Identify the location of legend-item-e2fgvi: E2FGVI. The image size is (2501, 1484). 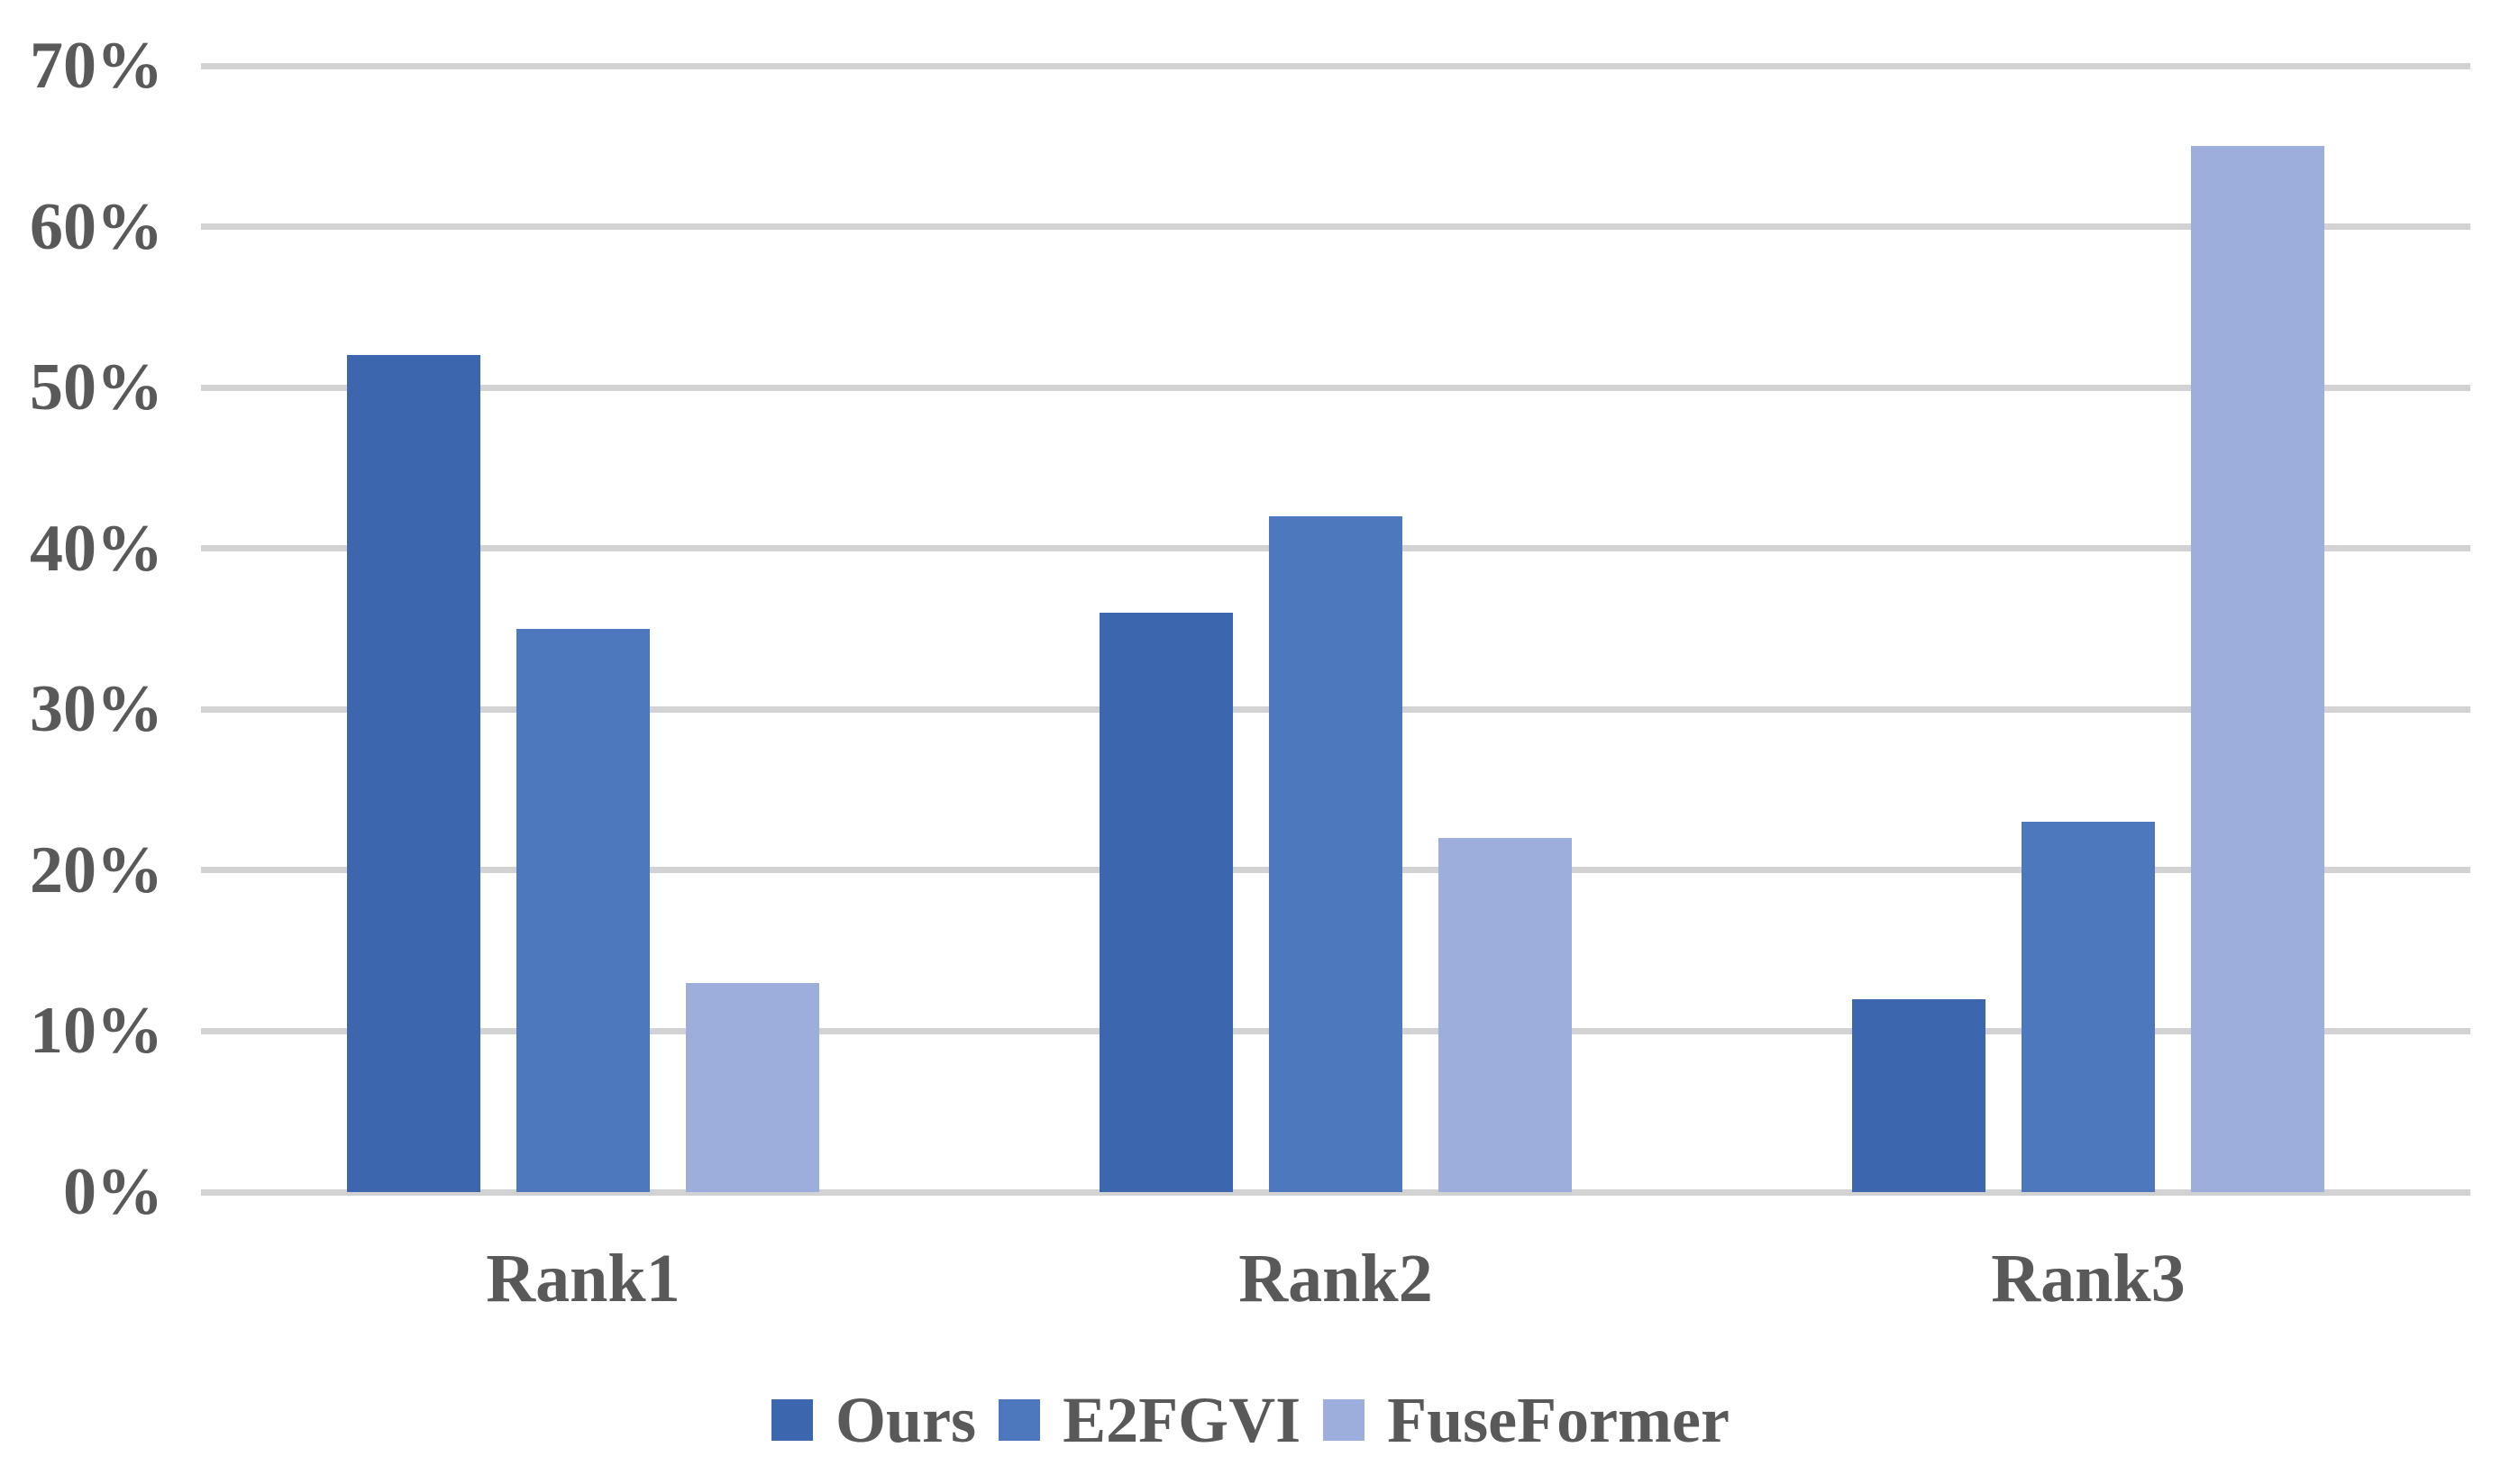
(1150, 1420).